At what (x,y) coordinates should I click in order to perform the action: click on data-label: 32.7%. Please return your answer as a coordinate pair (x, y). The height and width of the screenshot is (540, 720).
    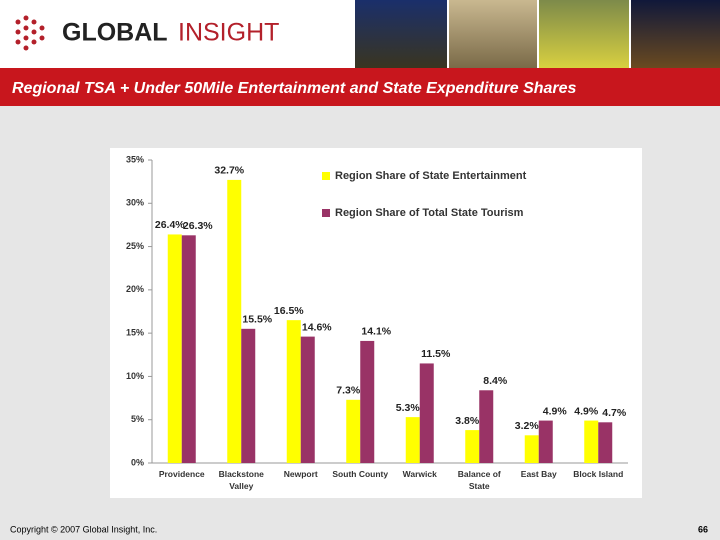
    Looking at the image, I should click on (229, 171).